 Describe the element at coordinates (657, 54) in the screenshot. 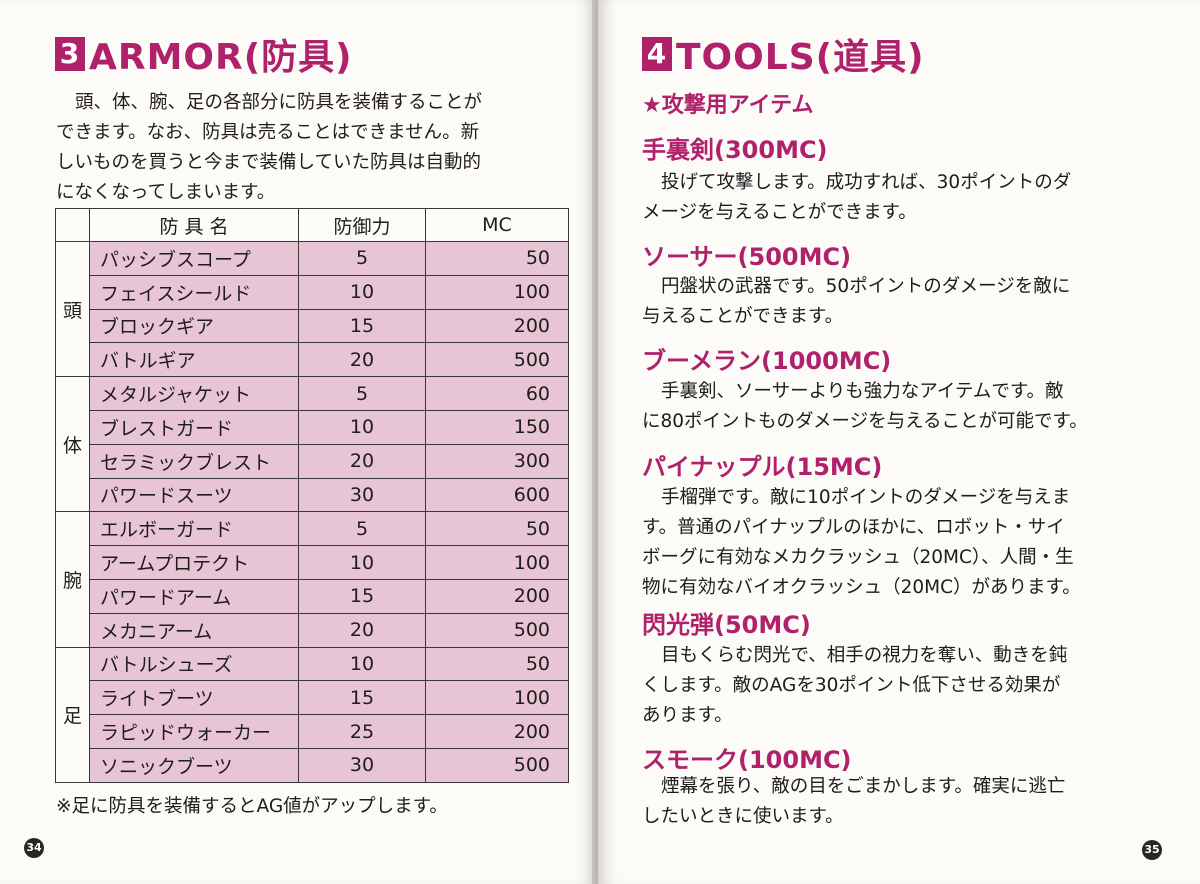

I see `section-number-badge: 4` at that location.